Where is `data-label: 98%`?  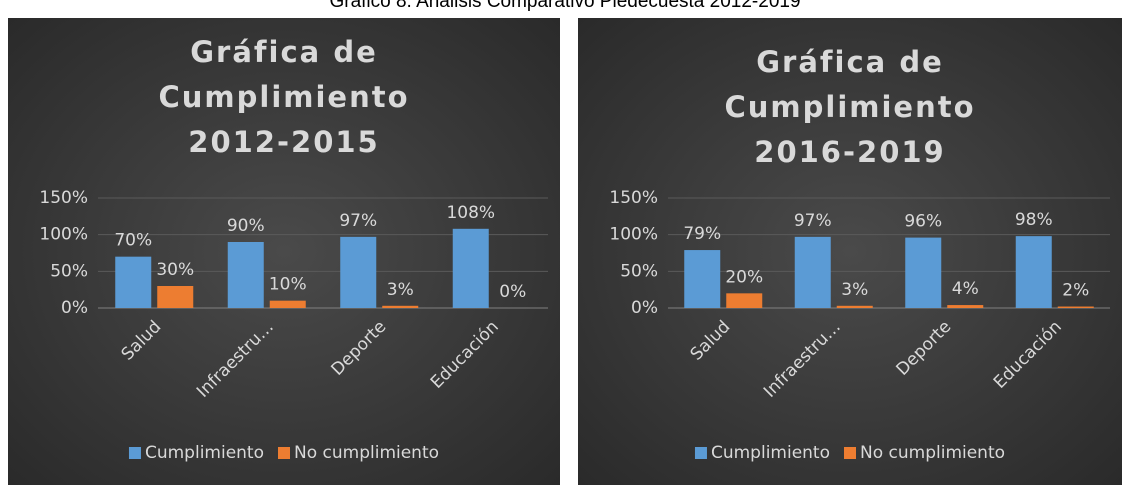 data-label: 98% is located at coordinates (1034, 220).